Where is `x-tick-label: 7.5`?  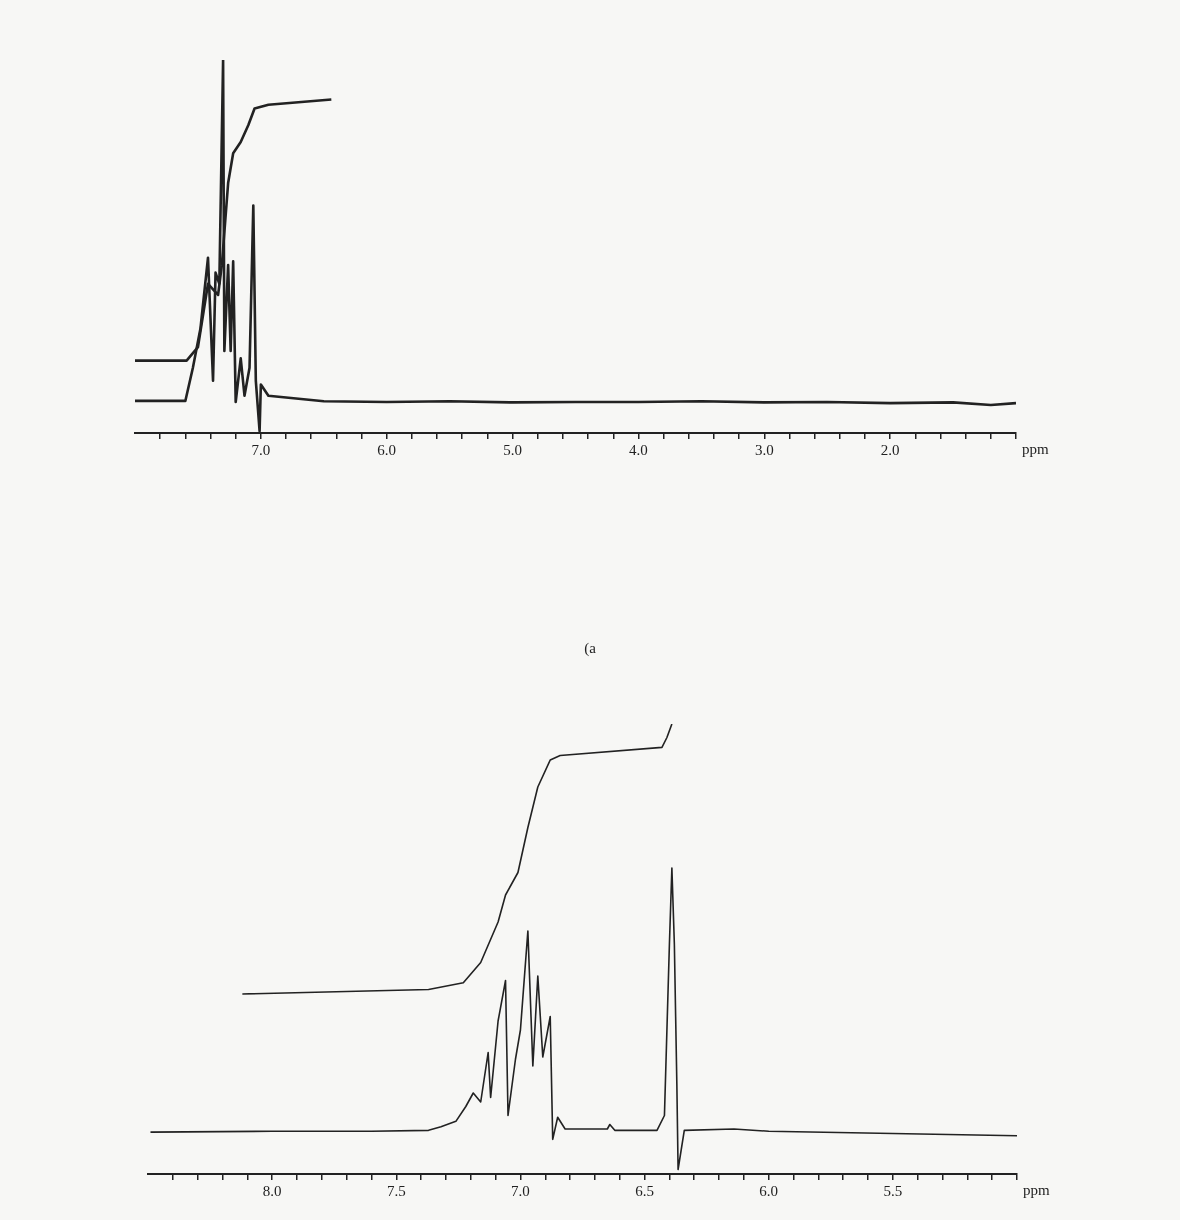 x-tick-label: 7.5 is located at coordinates (396, 1190).